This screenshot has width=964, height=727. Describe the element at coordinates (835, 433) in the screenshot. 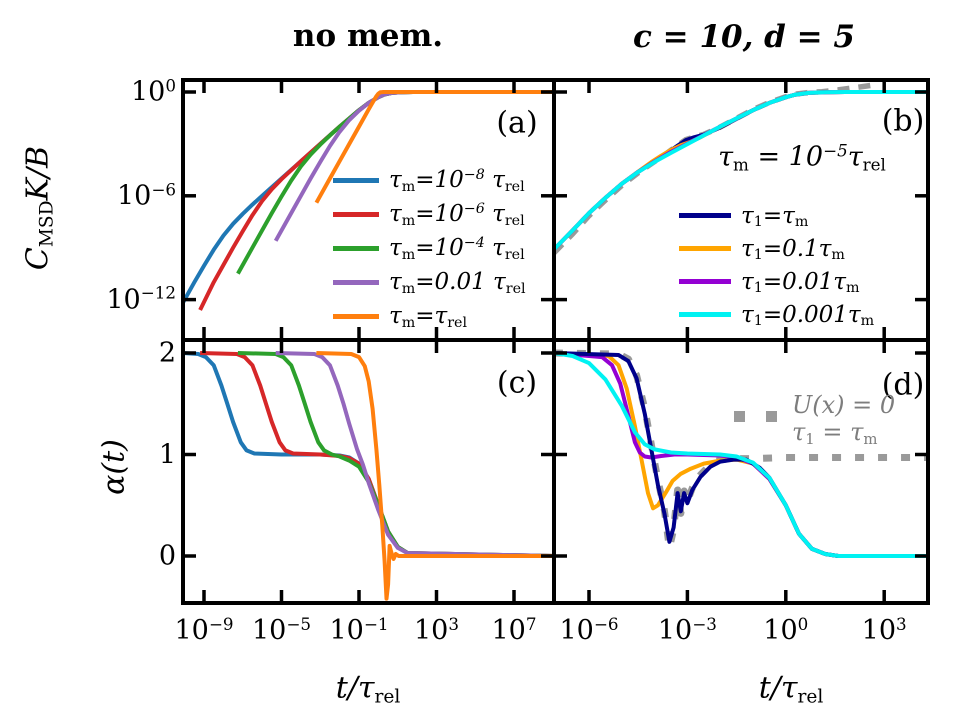

I see `reference-legend-line2: τ1 = τm` at that location.